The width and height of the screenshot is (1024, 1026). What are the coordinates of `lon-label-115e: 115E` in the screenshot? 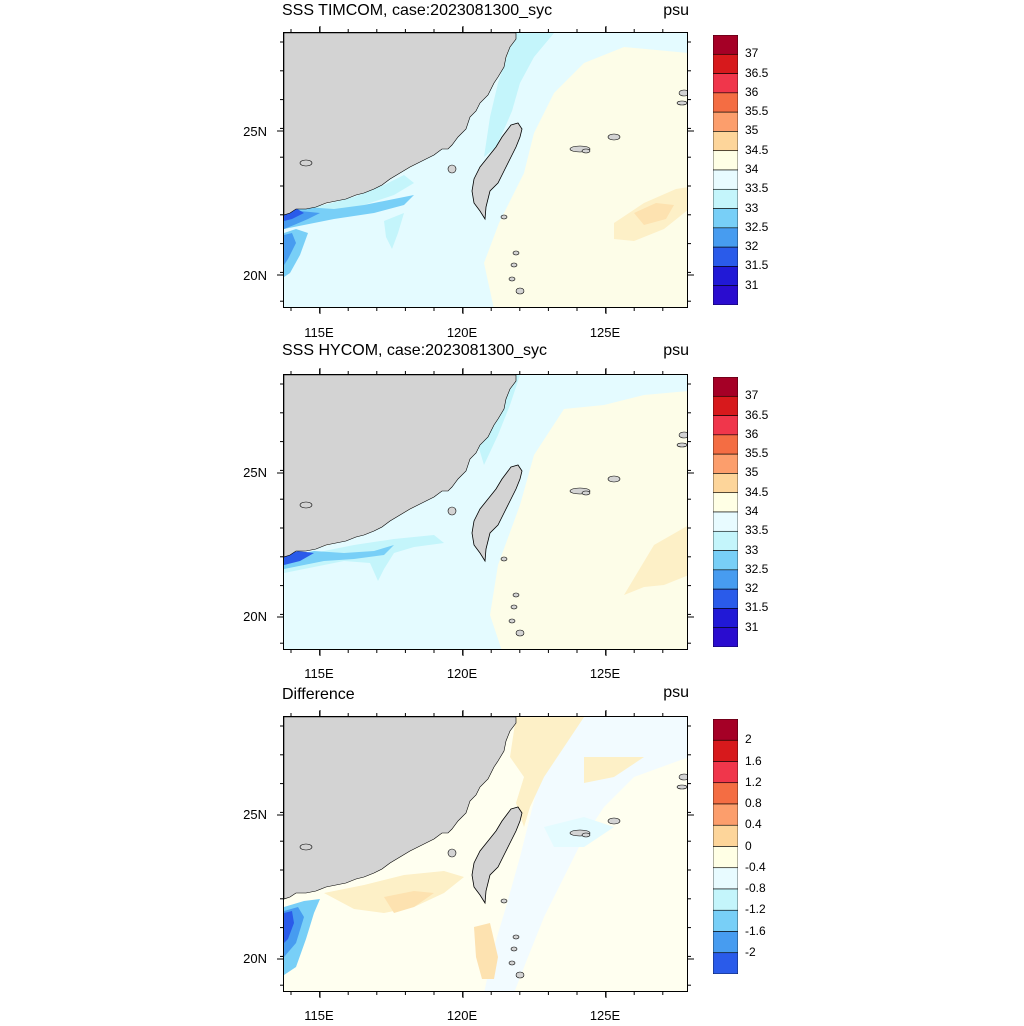 It's located at (319, 673).